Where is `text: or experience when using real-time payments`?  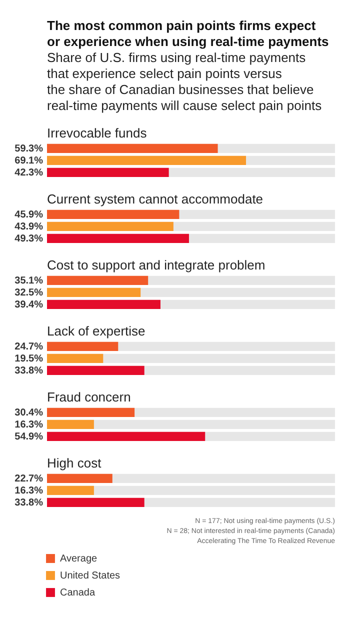 text: or experience when using real-time payments is located at coordinates (188, 41).